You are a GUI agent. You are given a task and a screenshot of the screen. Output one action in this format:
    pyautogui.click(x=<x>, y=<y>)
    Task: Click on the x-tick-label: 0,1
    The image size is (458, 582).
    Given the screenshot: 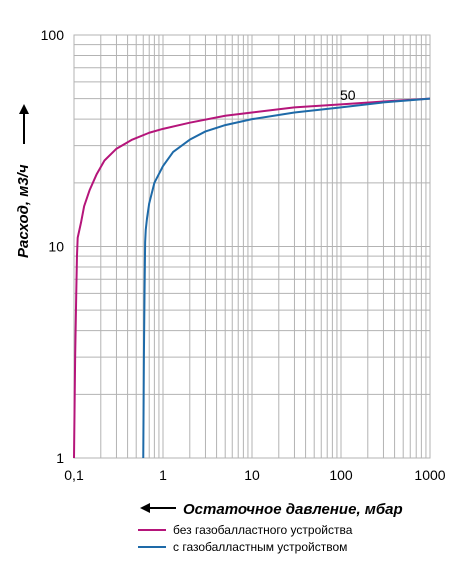 What is the action you would take?
    pyautogui.click(x=74, y=475)
    